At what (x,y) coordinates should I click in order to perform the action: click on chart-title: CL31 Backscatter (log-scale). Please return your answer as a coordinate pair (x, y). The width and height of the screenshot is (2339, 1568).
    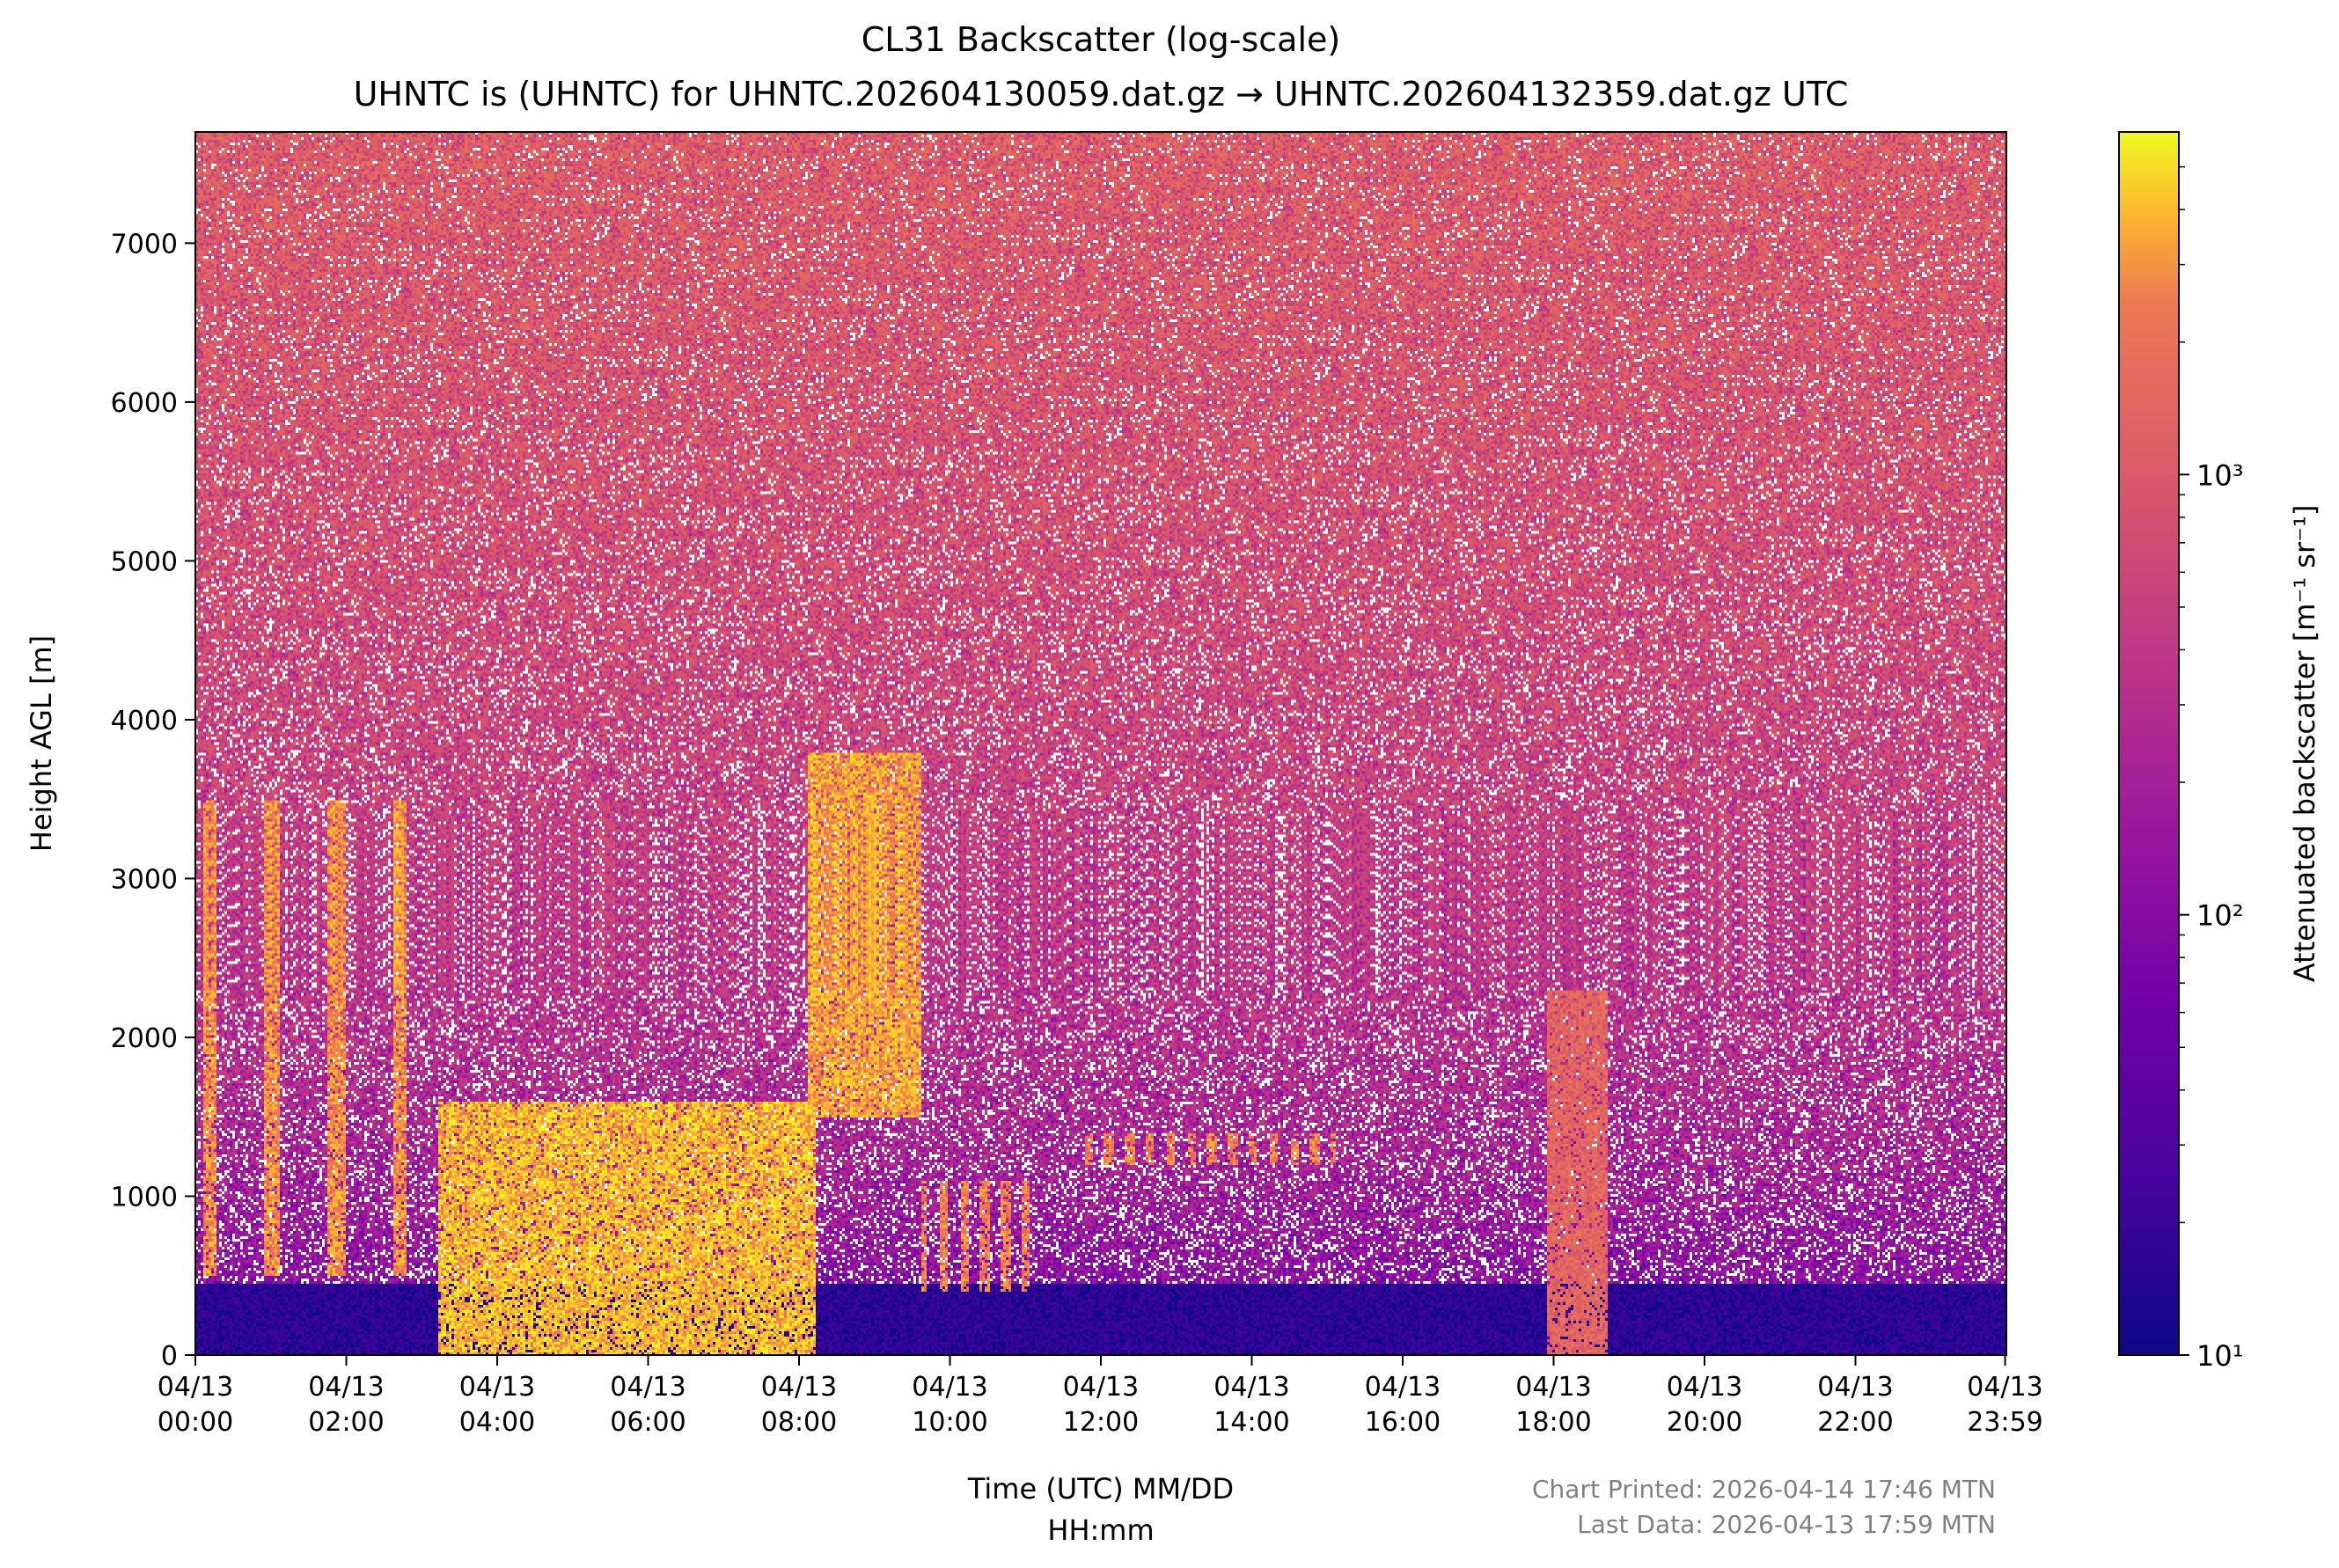
    Looking at the image, I should click on (1101, 39).